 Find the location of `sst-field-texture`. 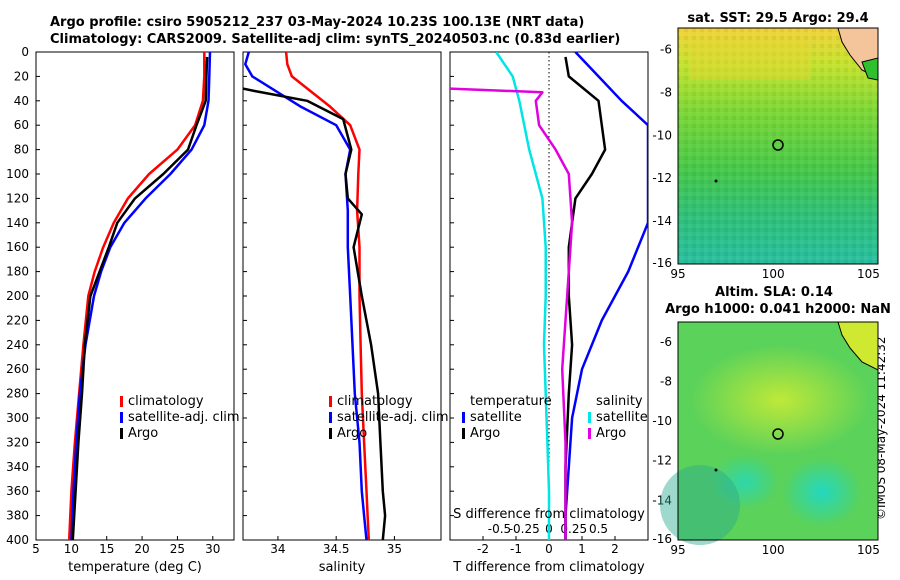

sst-field-texture is located at coordinates (778, 146).